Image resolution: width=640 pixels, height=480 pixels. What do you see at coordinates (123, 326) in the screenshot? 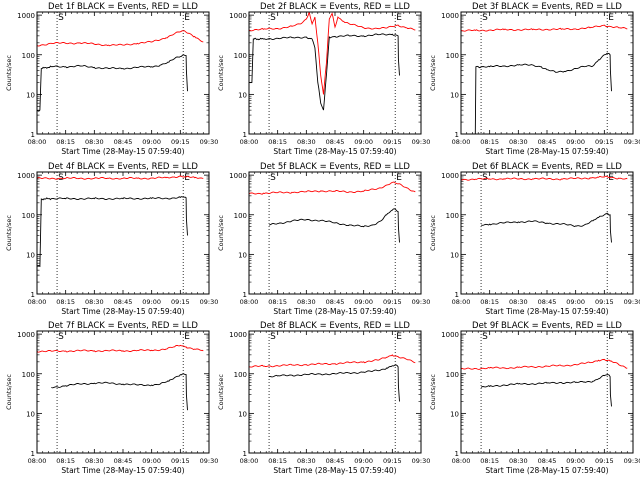
I see `panel-title: Det 7f BLACK = Events, RED = LLD` at bounding box center [123, 326].